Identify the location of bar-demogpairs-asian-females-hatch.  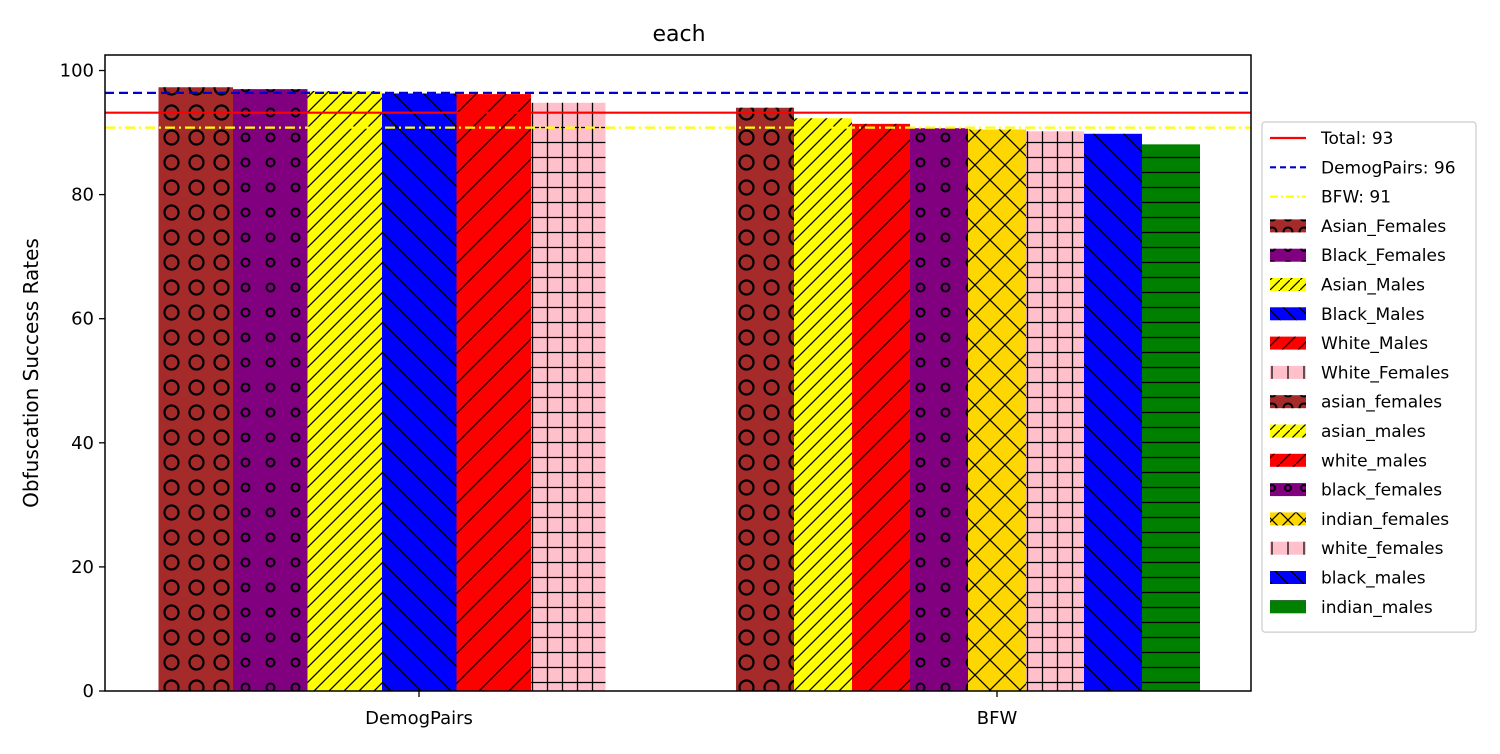
(195, 389).